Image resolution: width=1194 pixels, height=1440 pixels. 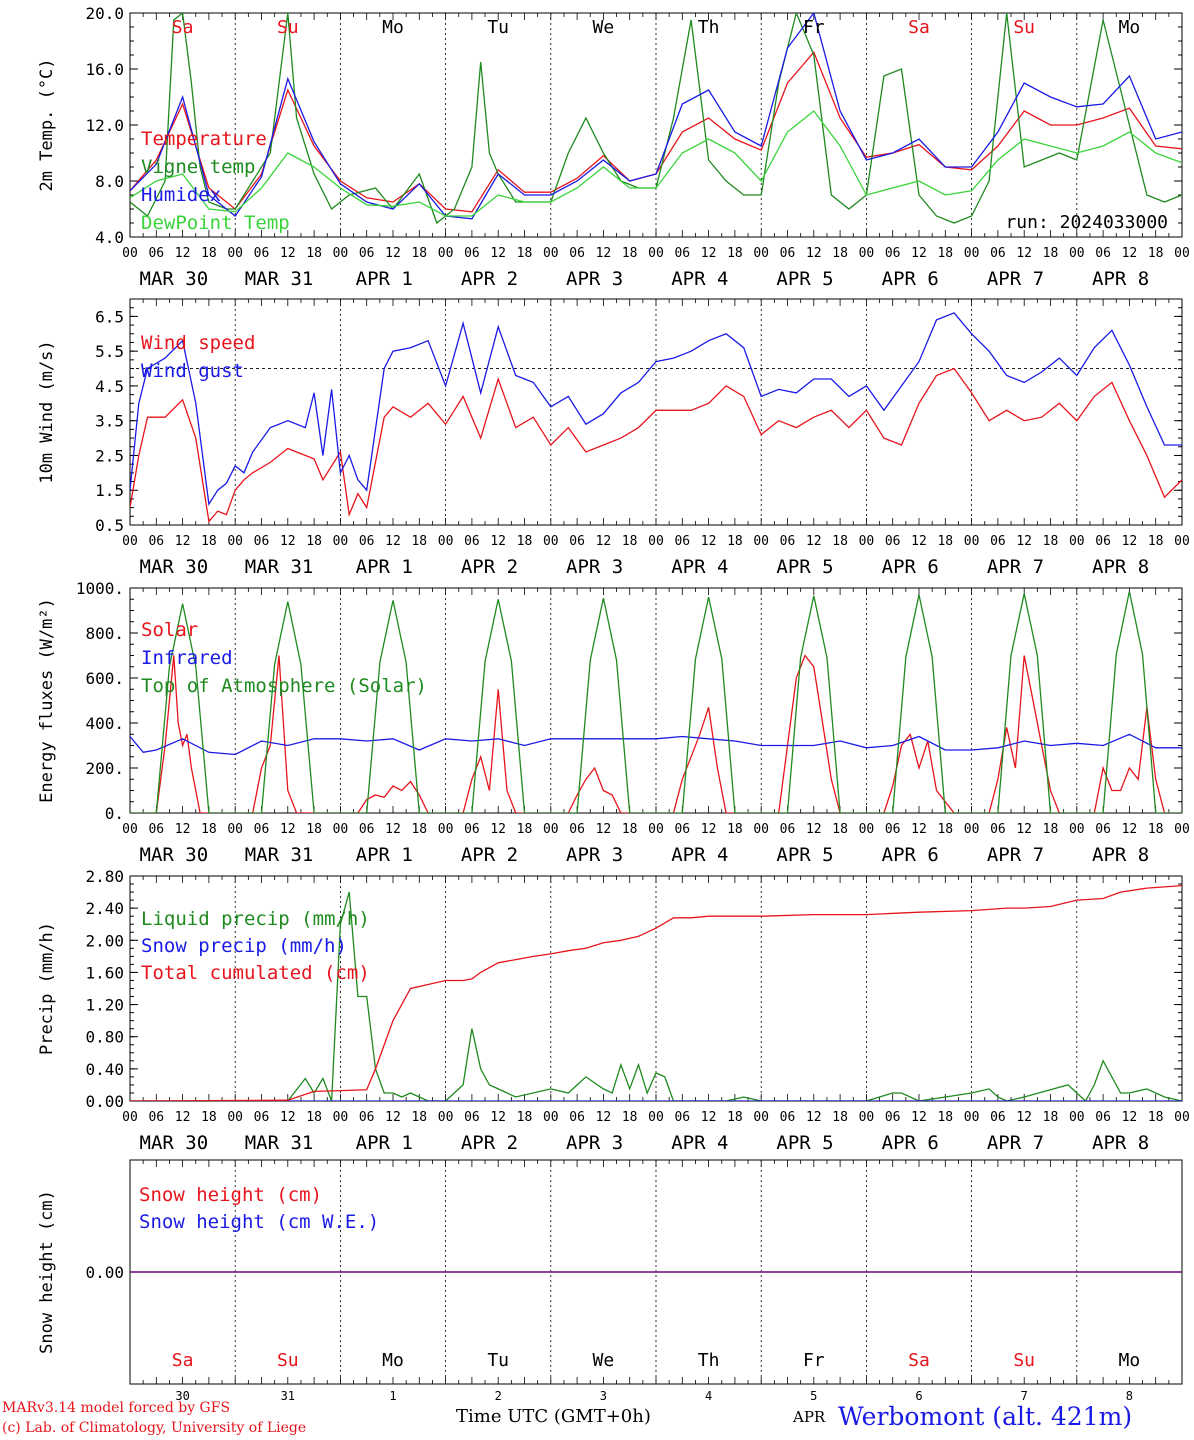 What do you see at coordinates (814, 27) in the screenshot?
I see `weekday-label: Fr` at bounding box center [814, 27].